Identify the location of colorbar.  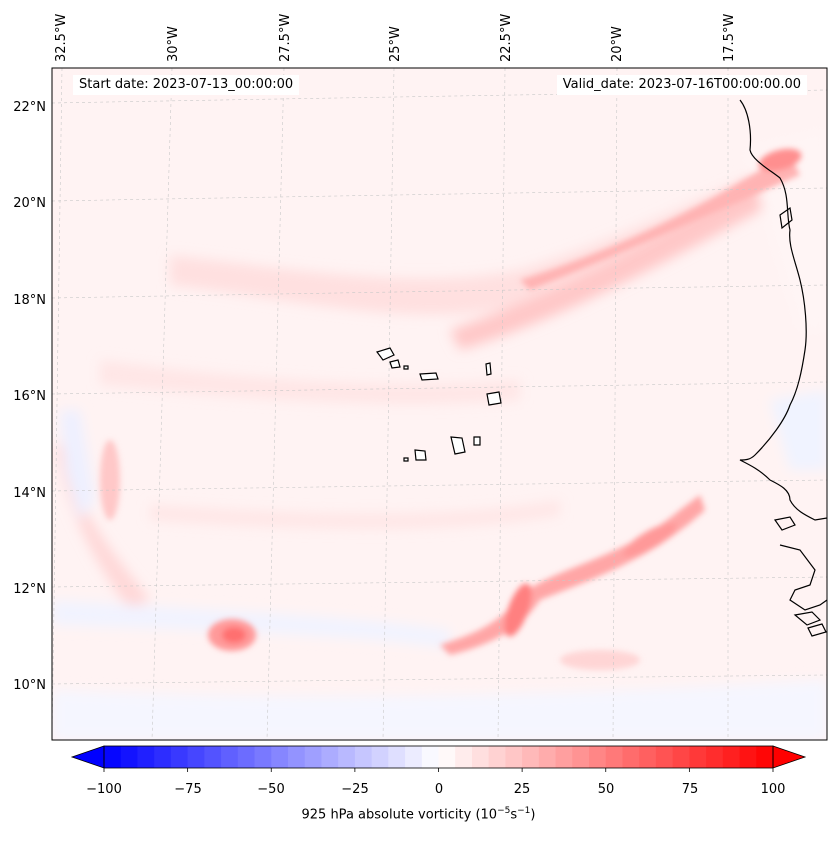
(438, 758).